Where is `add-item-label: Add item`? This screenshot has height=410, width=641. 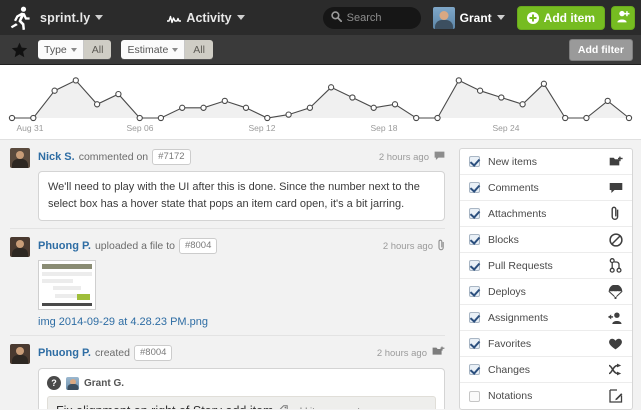
add-item-label: Add item is located at coordinates (569, 17).